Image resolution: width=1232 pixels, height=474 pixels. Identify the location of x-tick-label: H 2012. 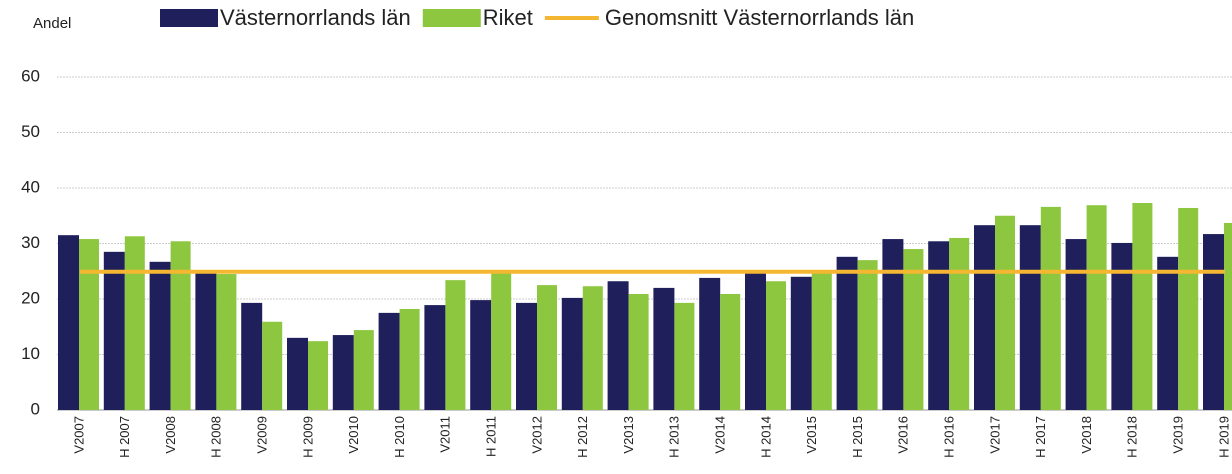
(582, 437).